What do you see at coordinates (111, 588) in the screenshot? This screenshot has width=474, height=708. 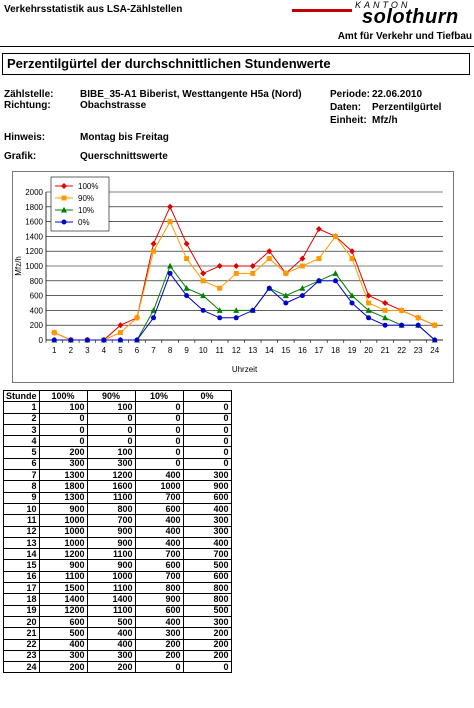 I see `table-cell-value: 1100` at bounding box center [111, 588].